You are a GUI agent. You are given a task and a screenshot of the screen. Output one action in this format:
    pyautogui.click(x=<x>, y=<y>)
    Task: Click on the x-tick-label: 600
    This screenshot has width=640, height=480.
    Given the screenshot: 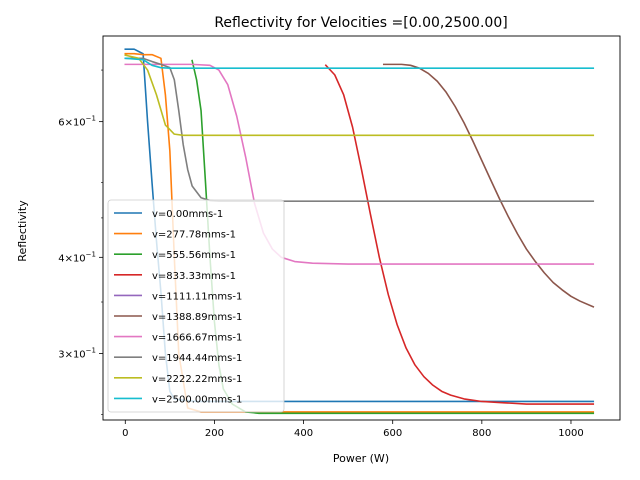 What is the action you would take?
    pyautogui.click(x=392, y=433)
    